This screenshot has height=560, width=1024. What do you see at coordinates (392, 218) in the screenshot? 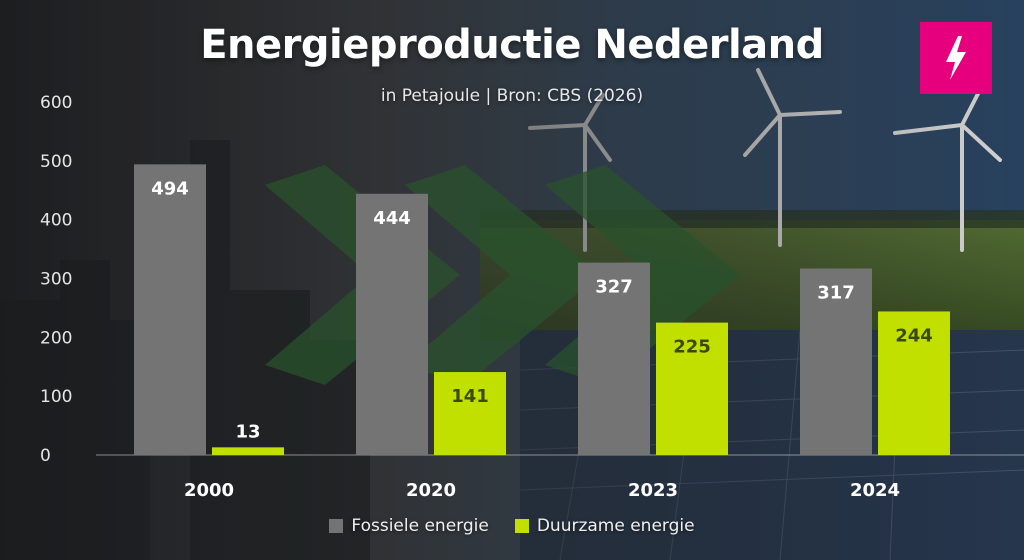
I see `data-label: 444` at bounding box center [392, 218].